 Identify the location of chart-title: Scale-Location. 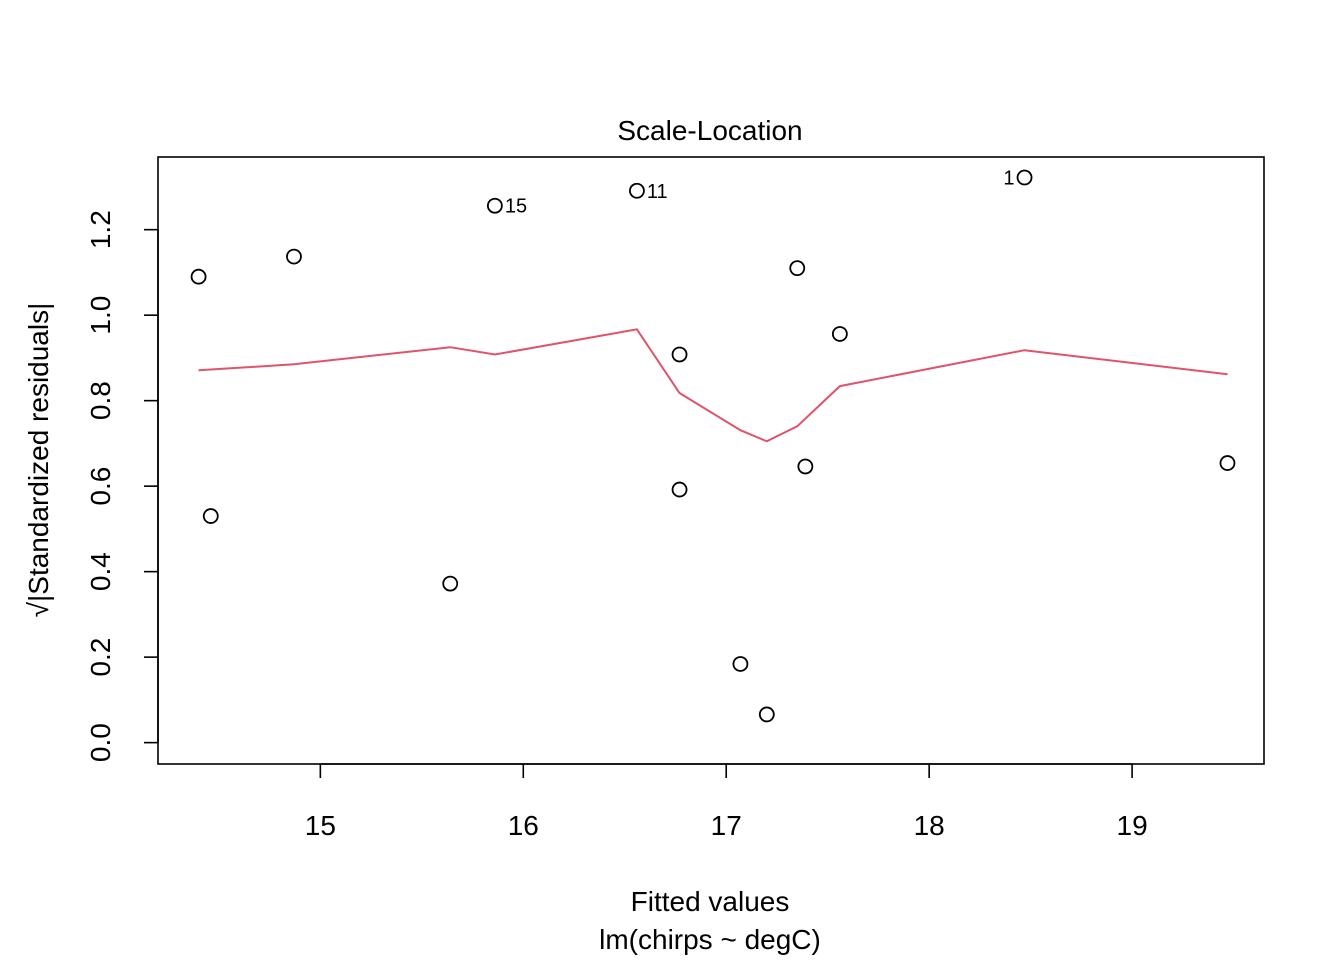
(709, 130).